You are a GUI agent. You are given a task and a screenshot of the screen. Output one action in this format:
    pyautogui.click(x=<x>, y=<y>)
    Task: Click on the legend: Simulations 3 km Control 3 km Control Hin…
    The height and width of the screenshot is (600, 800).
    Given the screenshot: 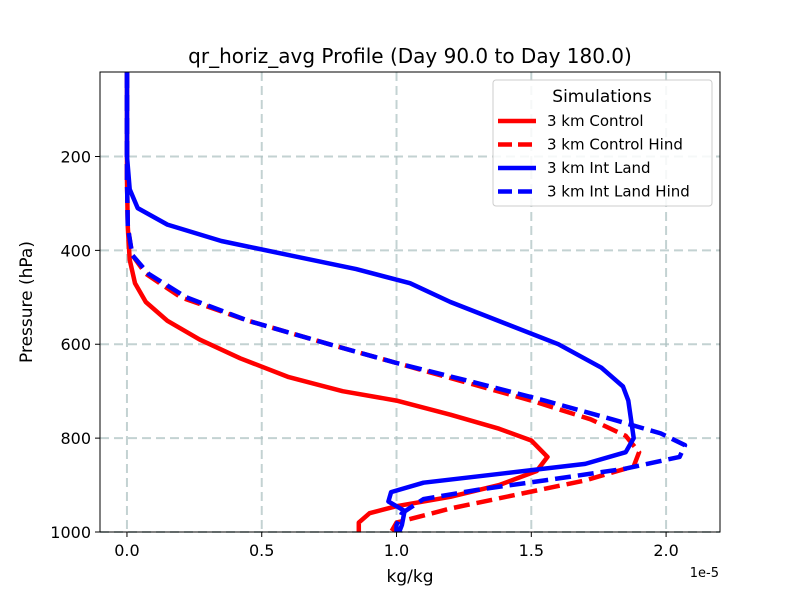 What is the action you would take?
    pyautogui.click(x=602, y=143)
    